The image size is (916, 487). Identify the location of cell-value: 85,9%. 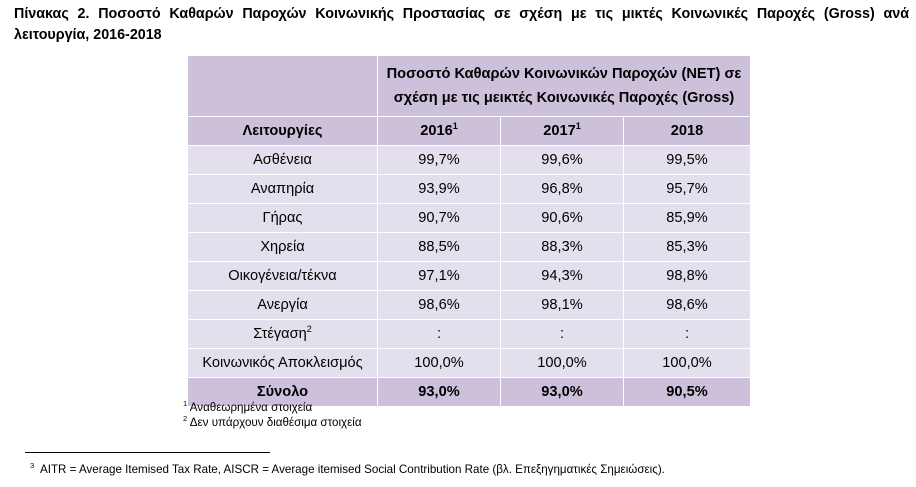
(687, 218).